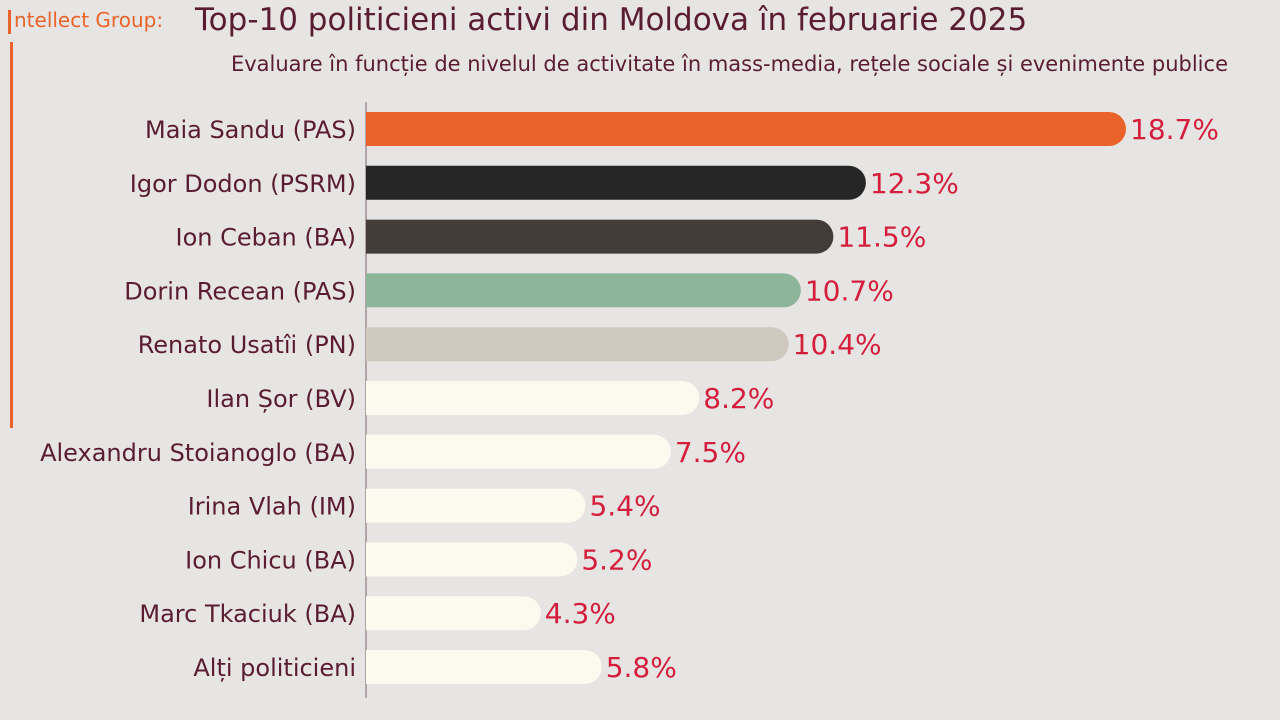 The image size is (1280, 720). What do you see at coordinates (240, 291) in the screenshot?
I see `category-label: Dorin Recean (PAS)` at bounding box center [240, 291].